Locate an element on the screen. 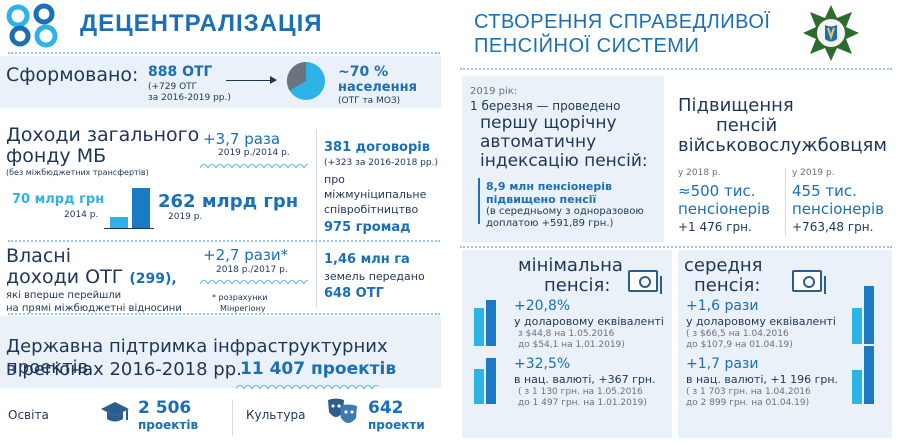  average-uah-bar-2016 is located at coordinates (857, 387).